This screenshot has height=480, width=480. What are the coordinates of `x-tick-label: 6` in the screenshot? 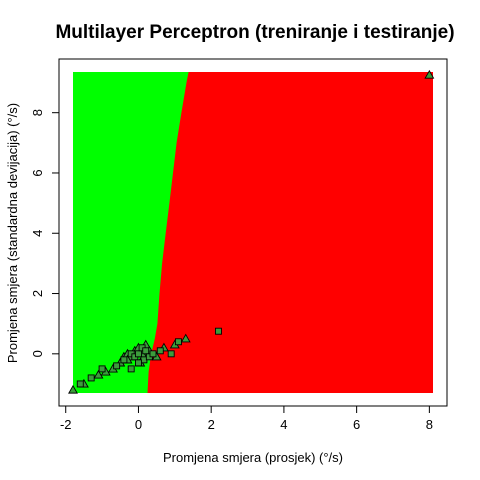 It's located at (356, 424).